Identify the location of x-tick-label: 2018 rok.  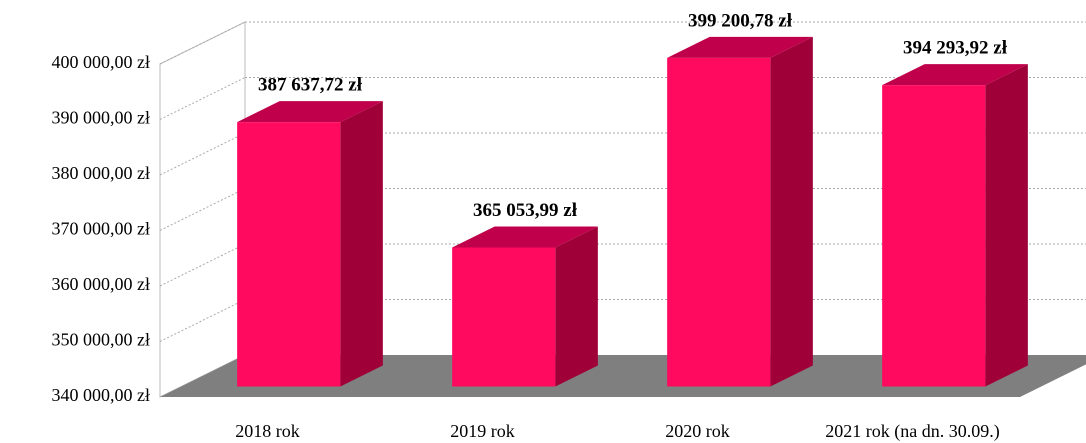
(267, 431).